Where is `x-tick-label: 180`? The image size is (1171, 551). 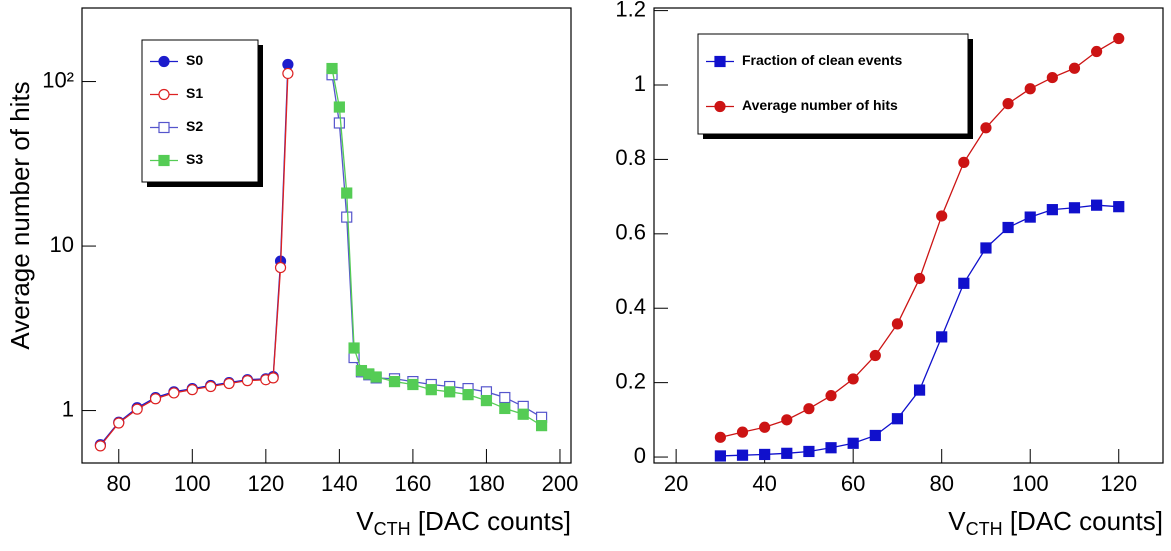 x-tick-label: 180 is located at coordinates (486, 483).